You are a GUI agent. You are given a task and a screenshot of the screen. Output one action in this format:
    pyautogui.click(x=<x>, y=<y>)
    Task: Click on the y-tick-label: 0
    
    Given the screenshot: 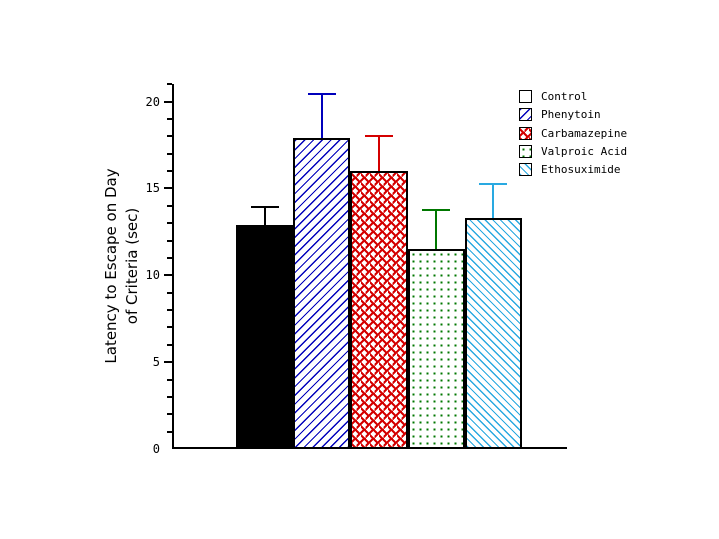 What is the action you would take?
    pyautogui.click(x=156, y=449)
    